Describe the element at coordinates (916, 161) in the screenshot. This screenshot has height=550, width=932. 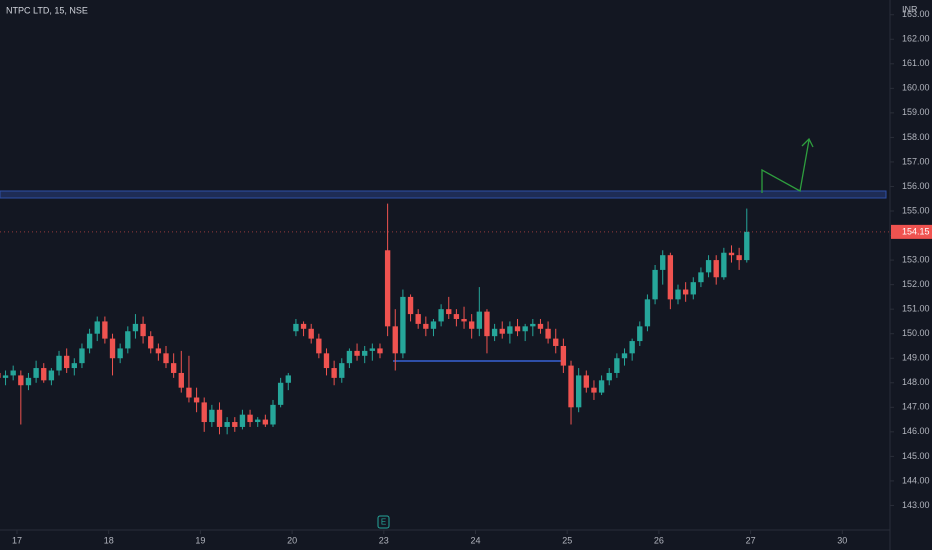
I see `y-tick-label: 157.00` at that location.